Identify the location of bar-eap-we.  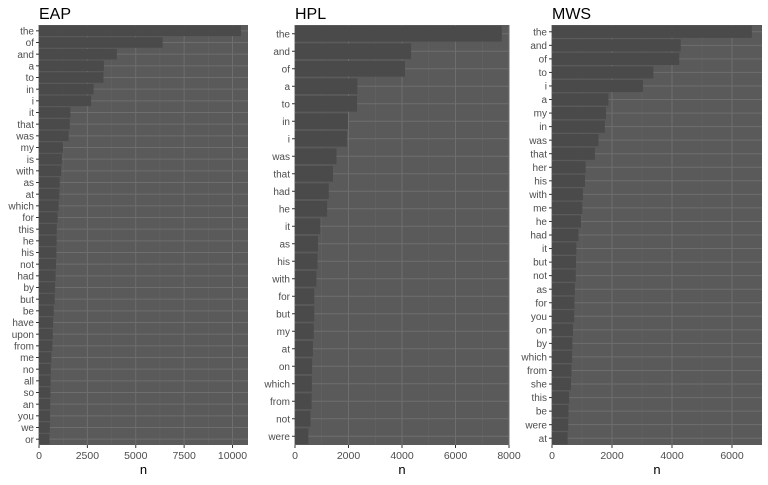
(44, 427).